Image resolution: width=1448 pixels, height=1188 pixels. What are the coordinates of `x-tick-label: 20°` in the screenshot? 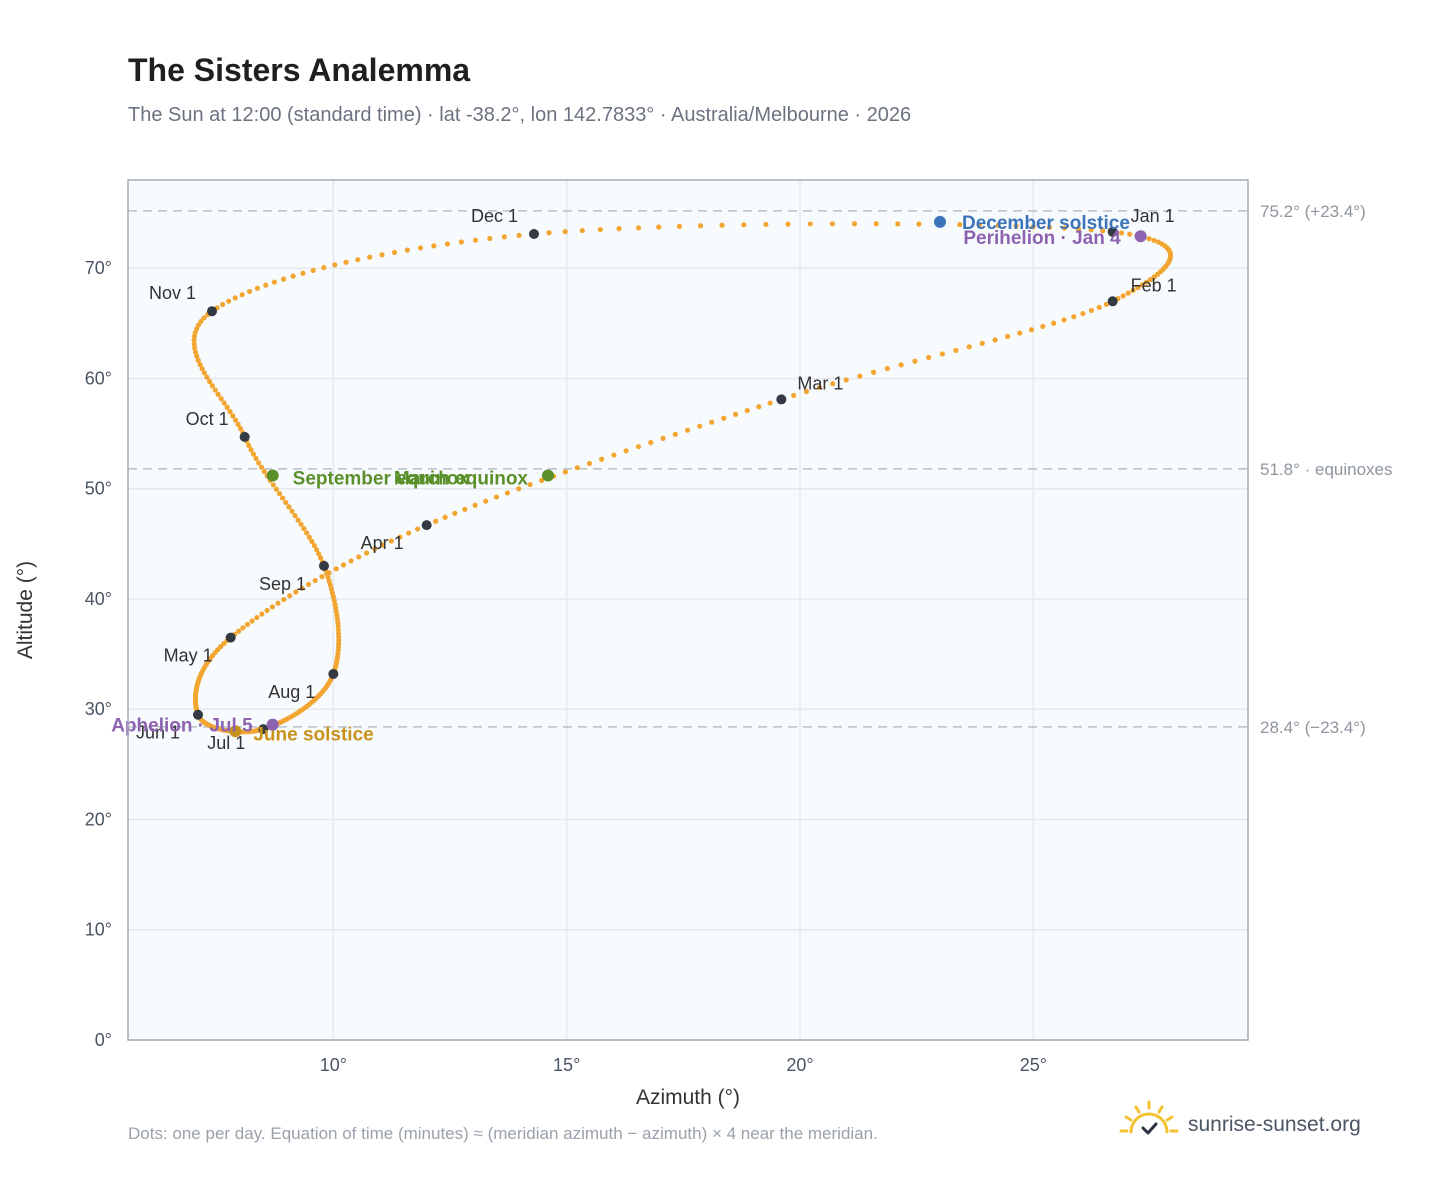 It's located at (799, 1065).